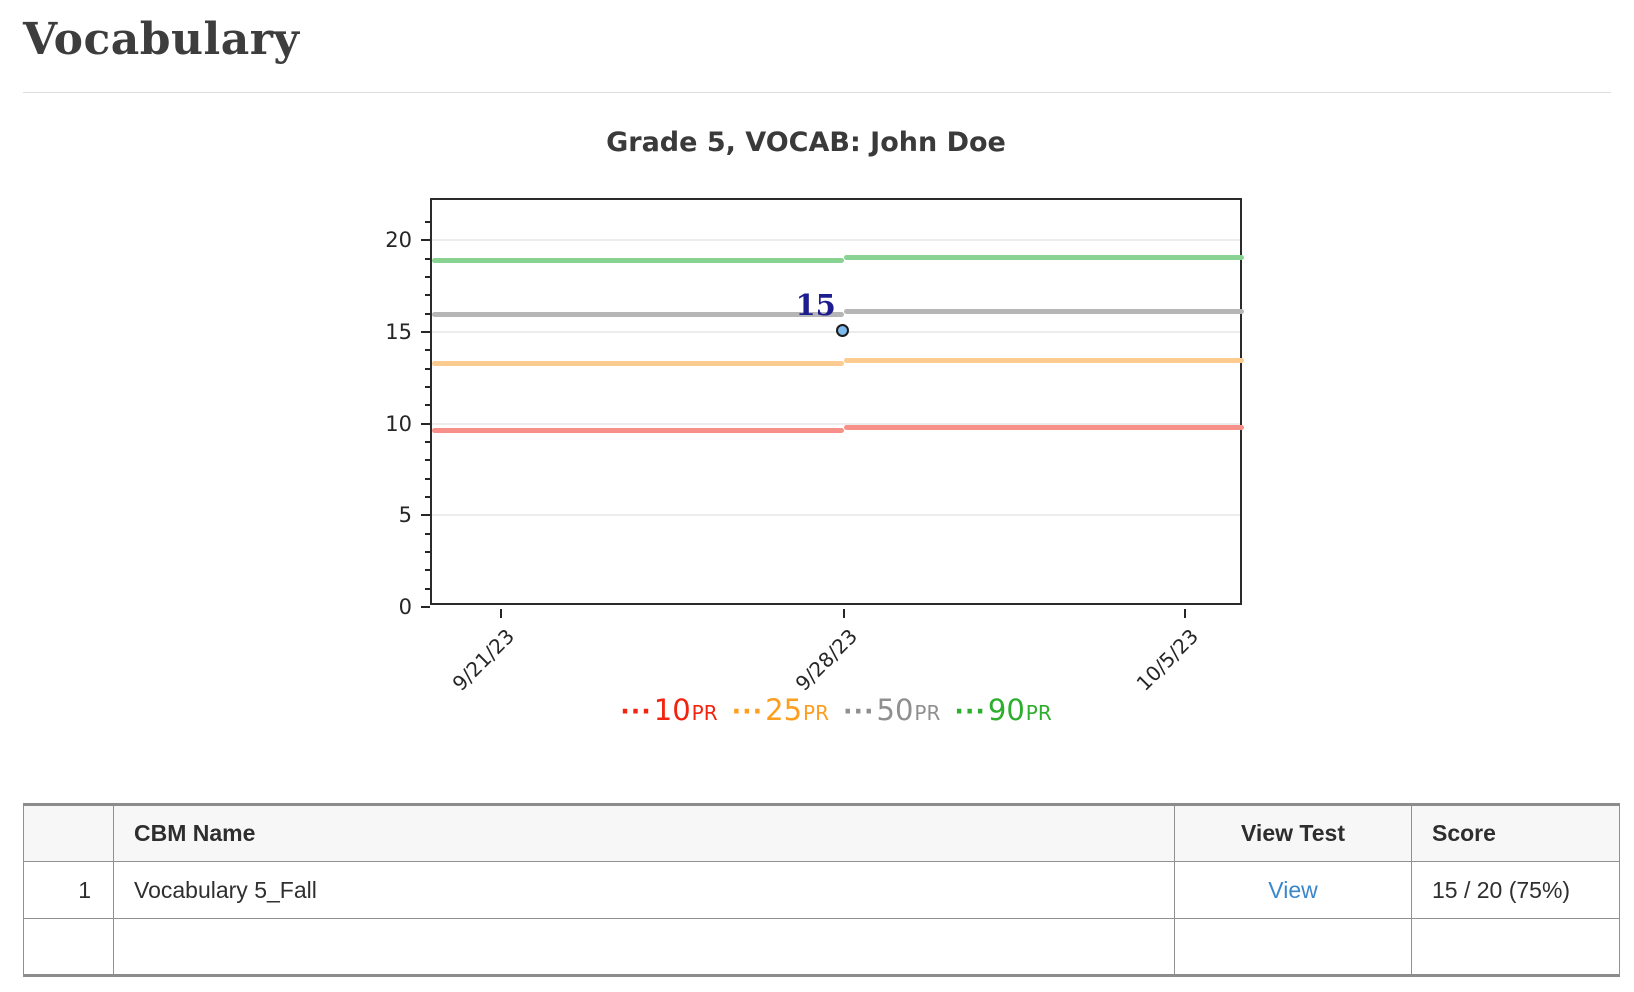  I want to click on table-header-row: CBM Name View Test Score, so click(821, 833).